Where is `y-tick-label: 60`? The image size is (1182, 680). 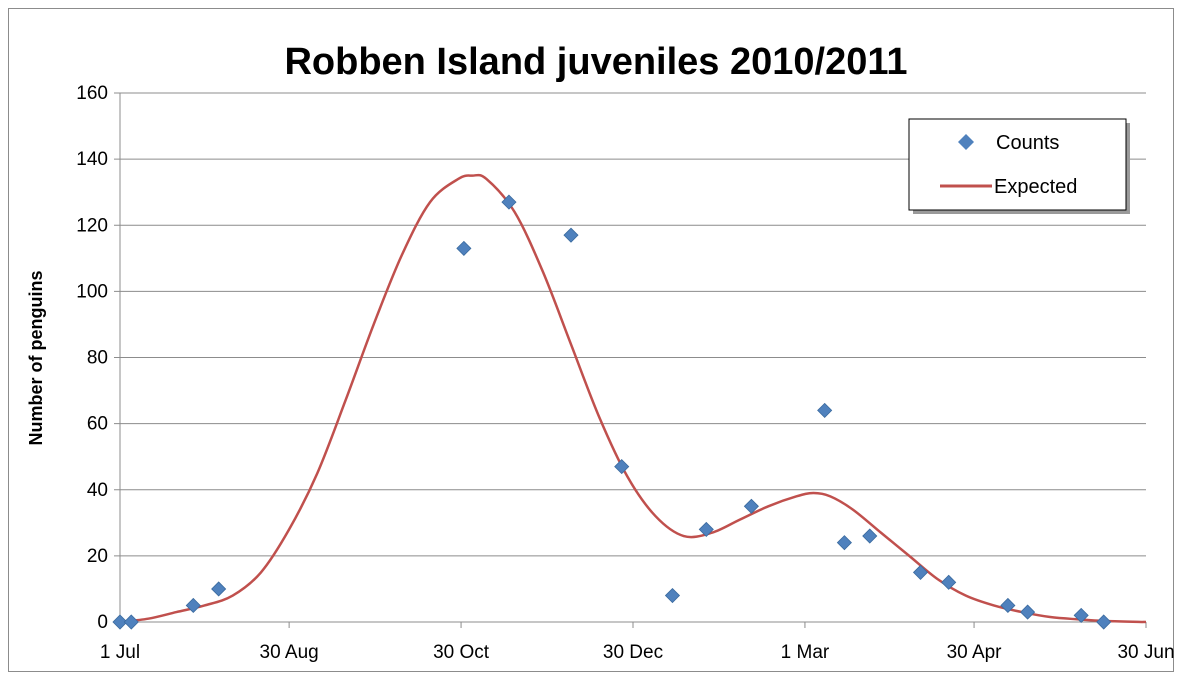
y-tick-label: 60 is located at coordinates (97, 424).